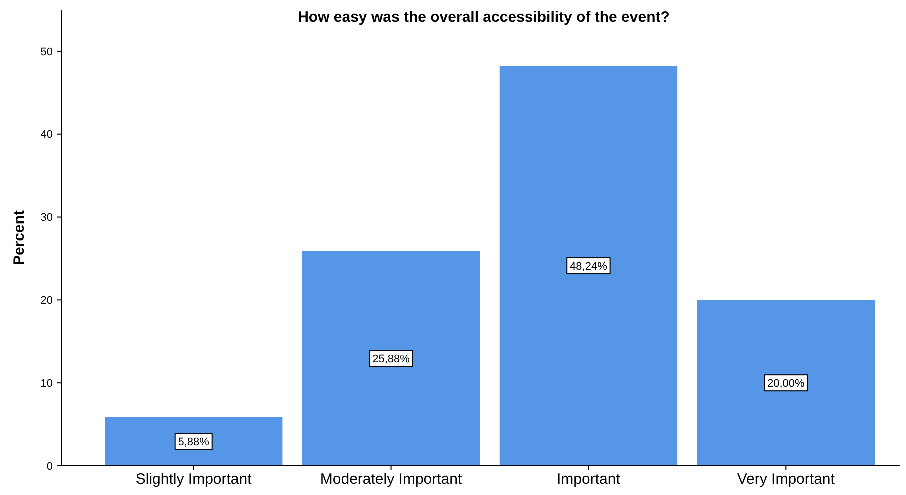 The image size is (906, 495). What do you see at coordinates (19, 238) in the screenshot?
I see `y-axis-title: Percent` at bounding box center [19, 238].